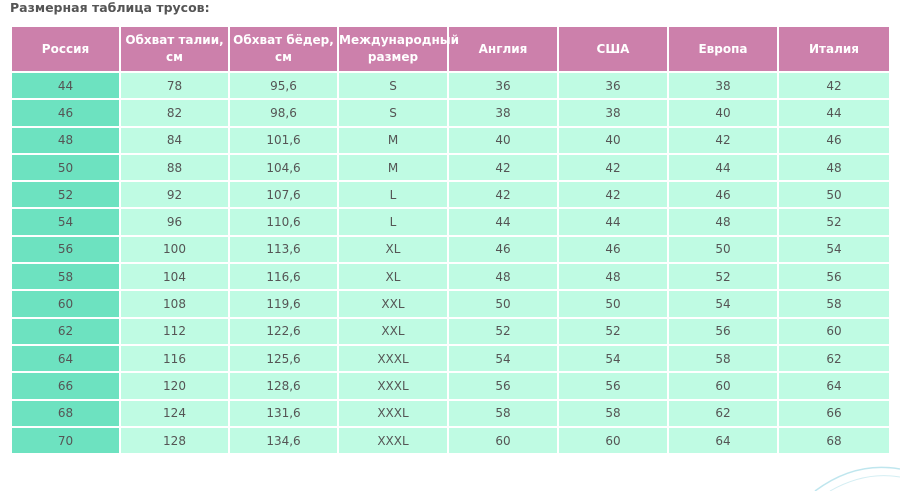 The width and height of the screenshot is (900, 491). Describe the element at coordinates (174, 304) in the screenshot. I see `table-cell: 108` at that location.